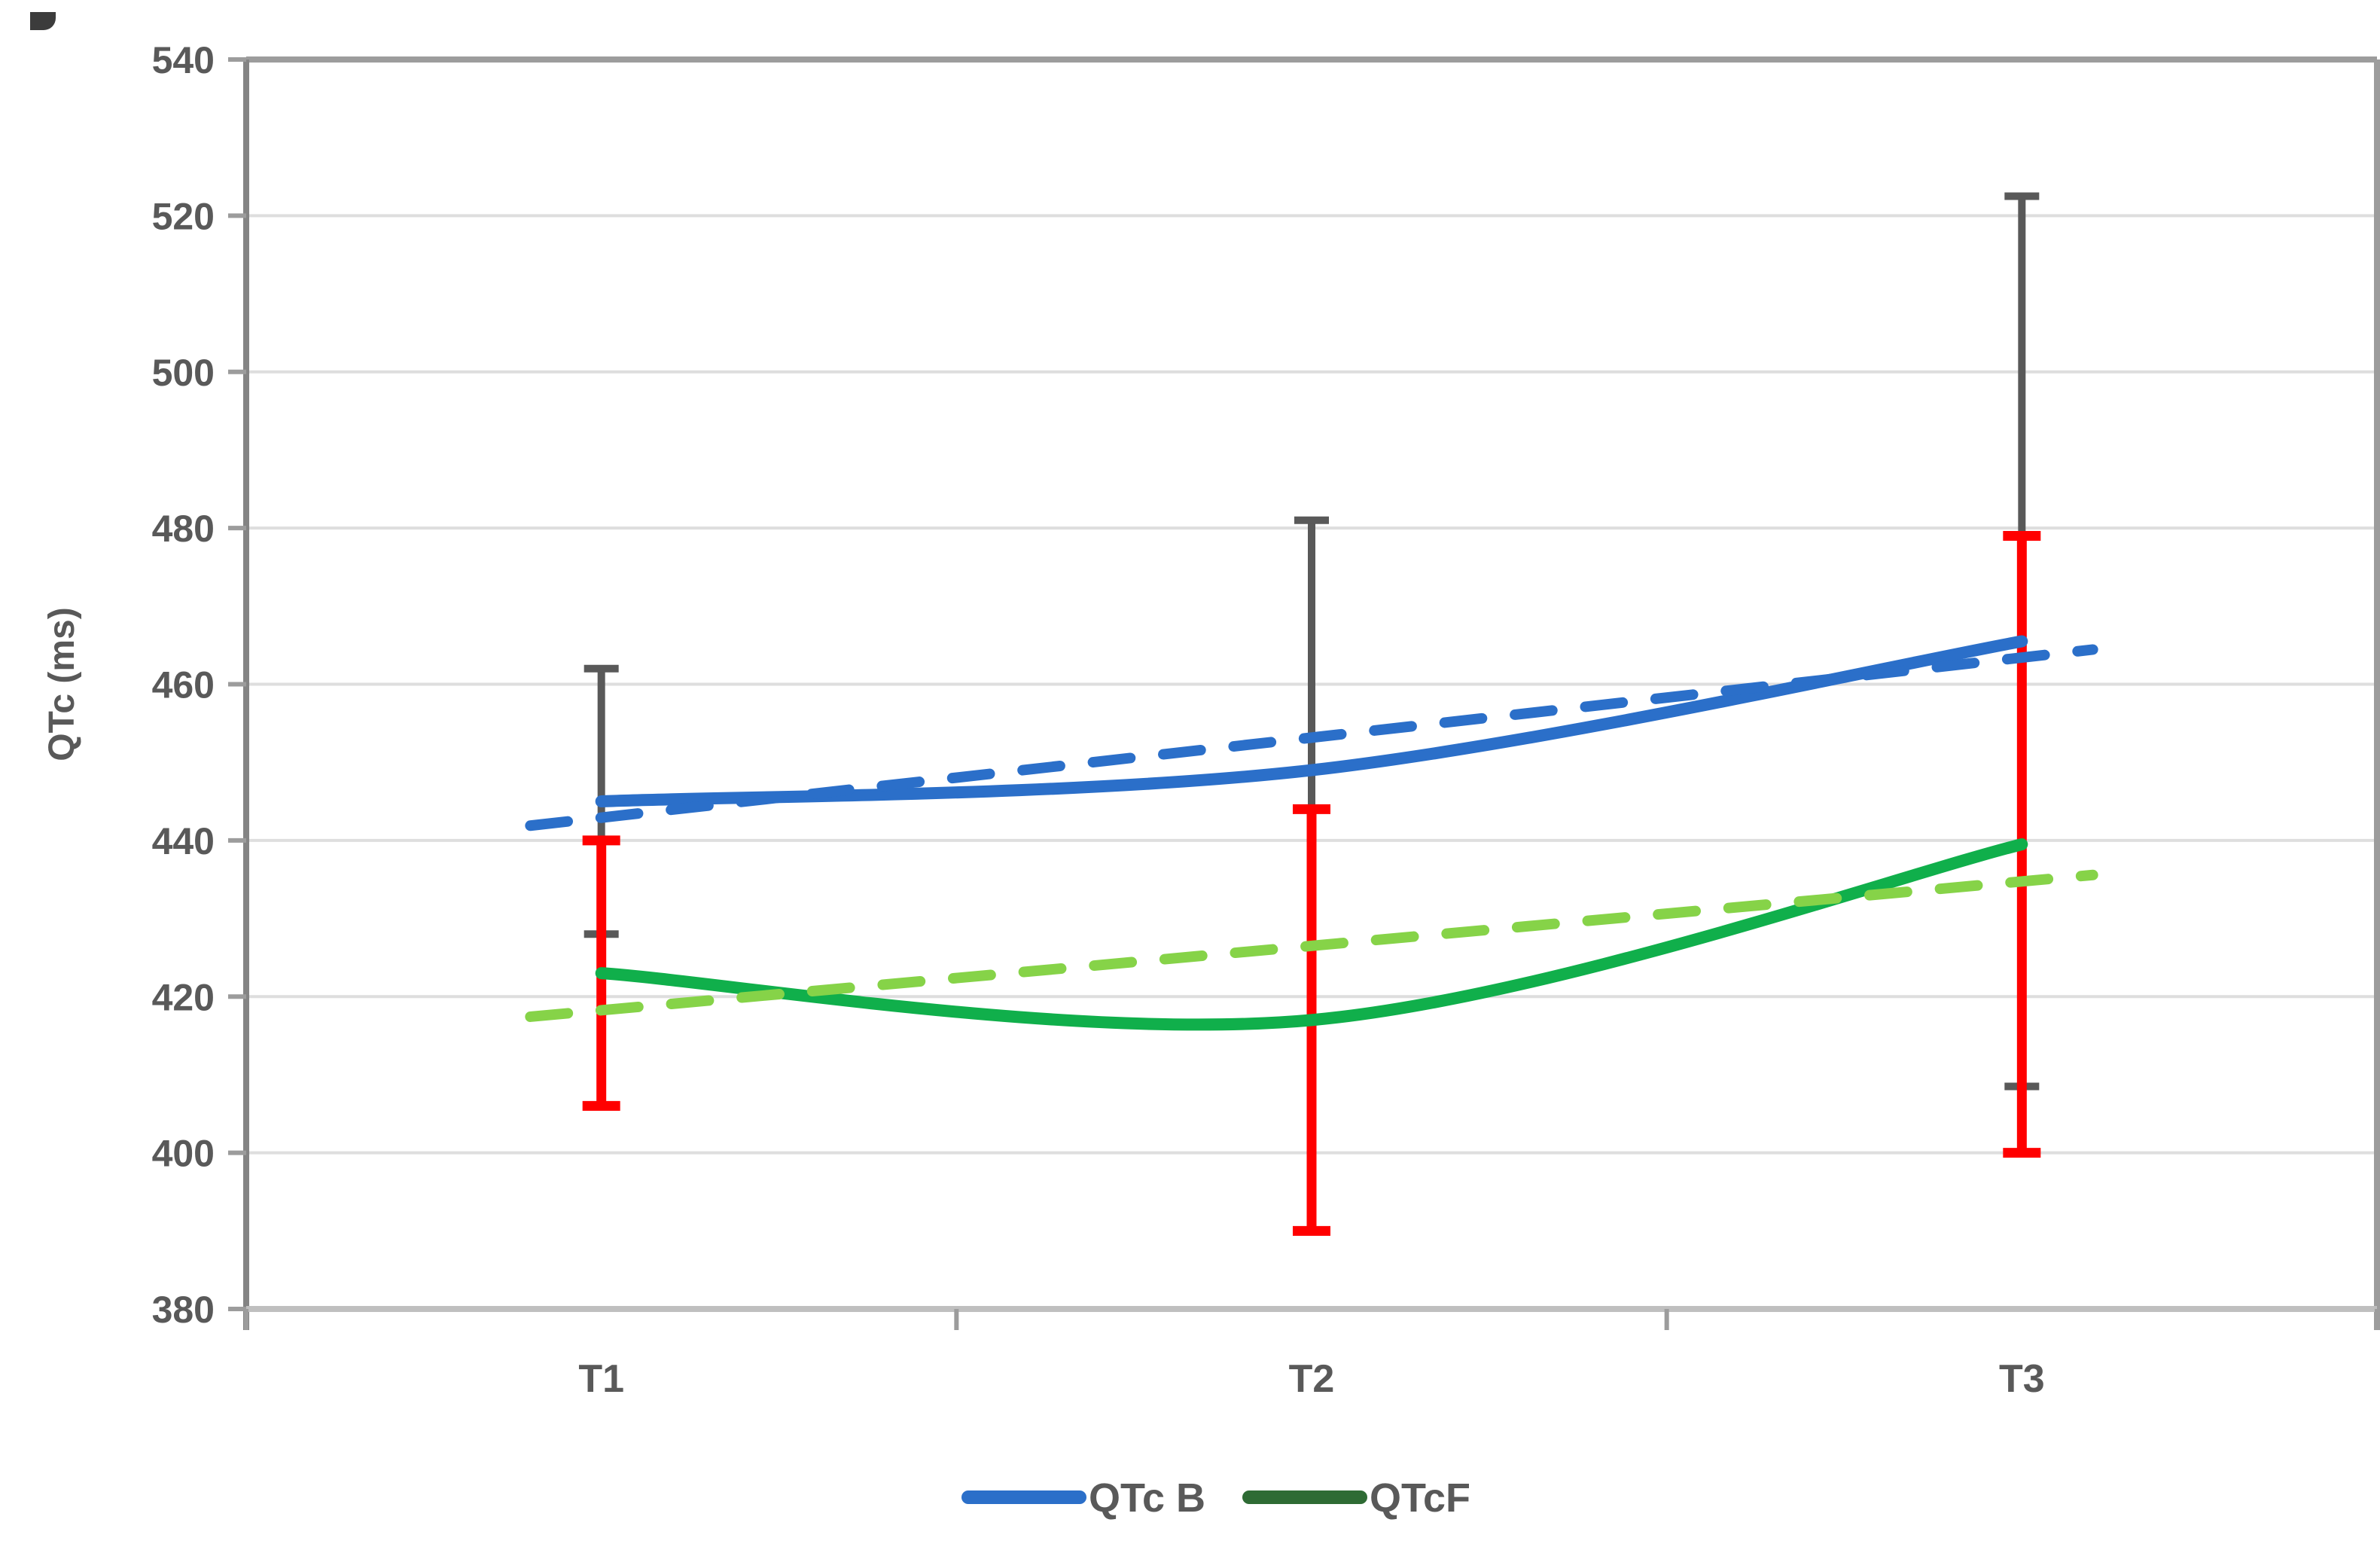 This screenshot has width=2380, height=1553. Describe the element at coordinates (1147, 1498) in the screenshot. I see `legend-label-qtc-b: QTc B` at that location.